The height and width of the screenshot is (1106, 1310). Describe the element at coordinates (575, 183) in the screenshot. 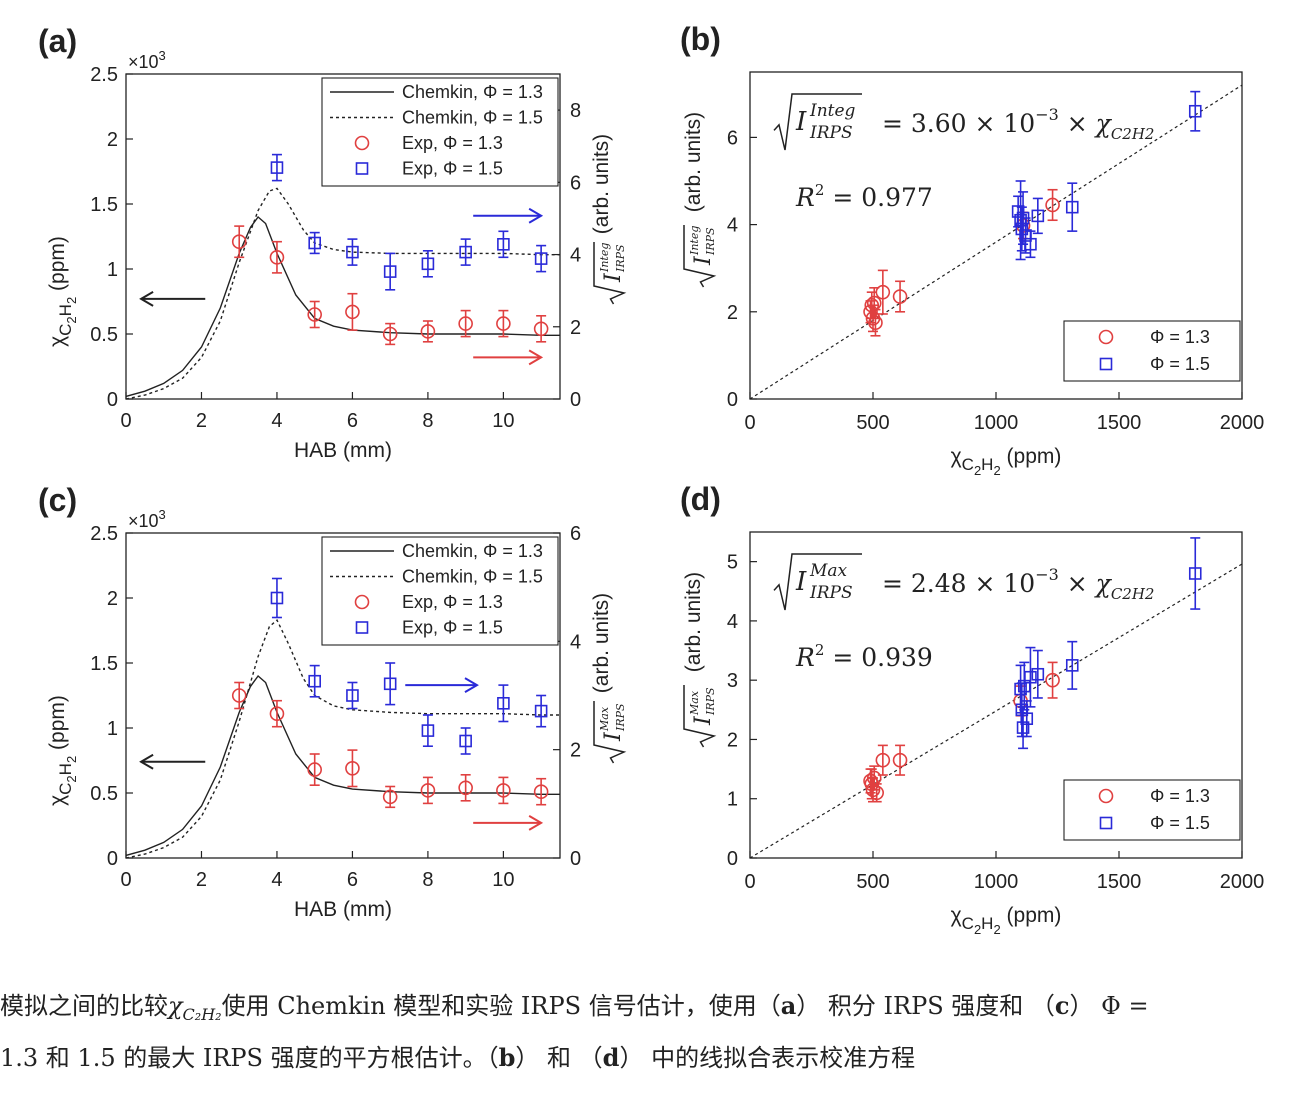

I see `y-tick-label-right: 6` at that location.